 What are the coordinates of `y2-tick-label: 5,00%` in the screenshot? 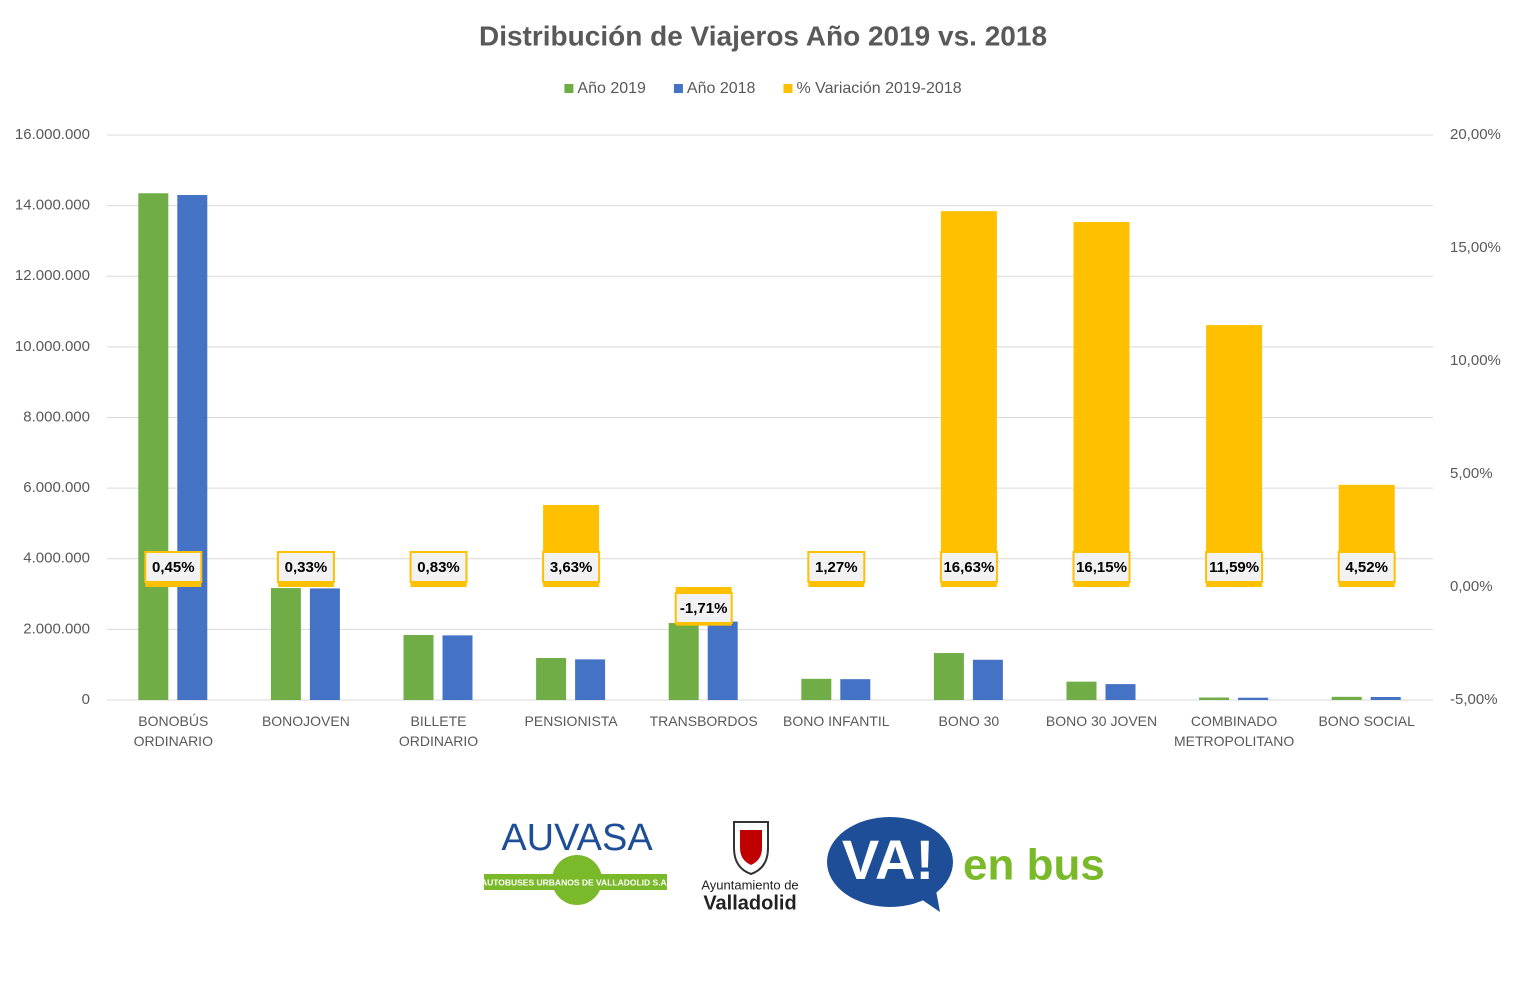 It's located at (1471, 473).